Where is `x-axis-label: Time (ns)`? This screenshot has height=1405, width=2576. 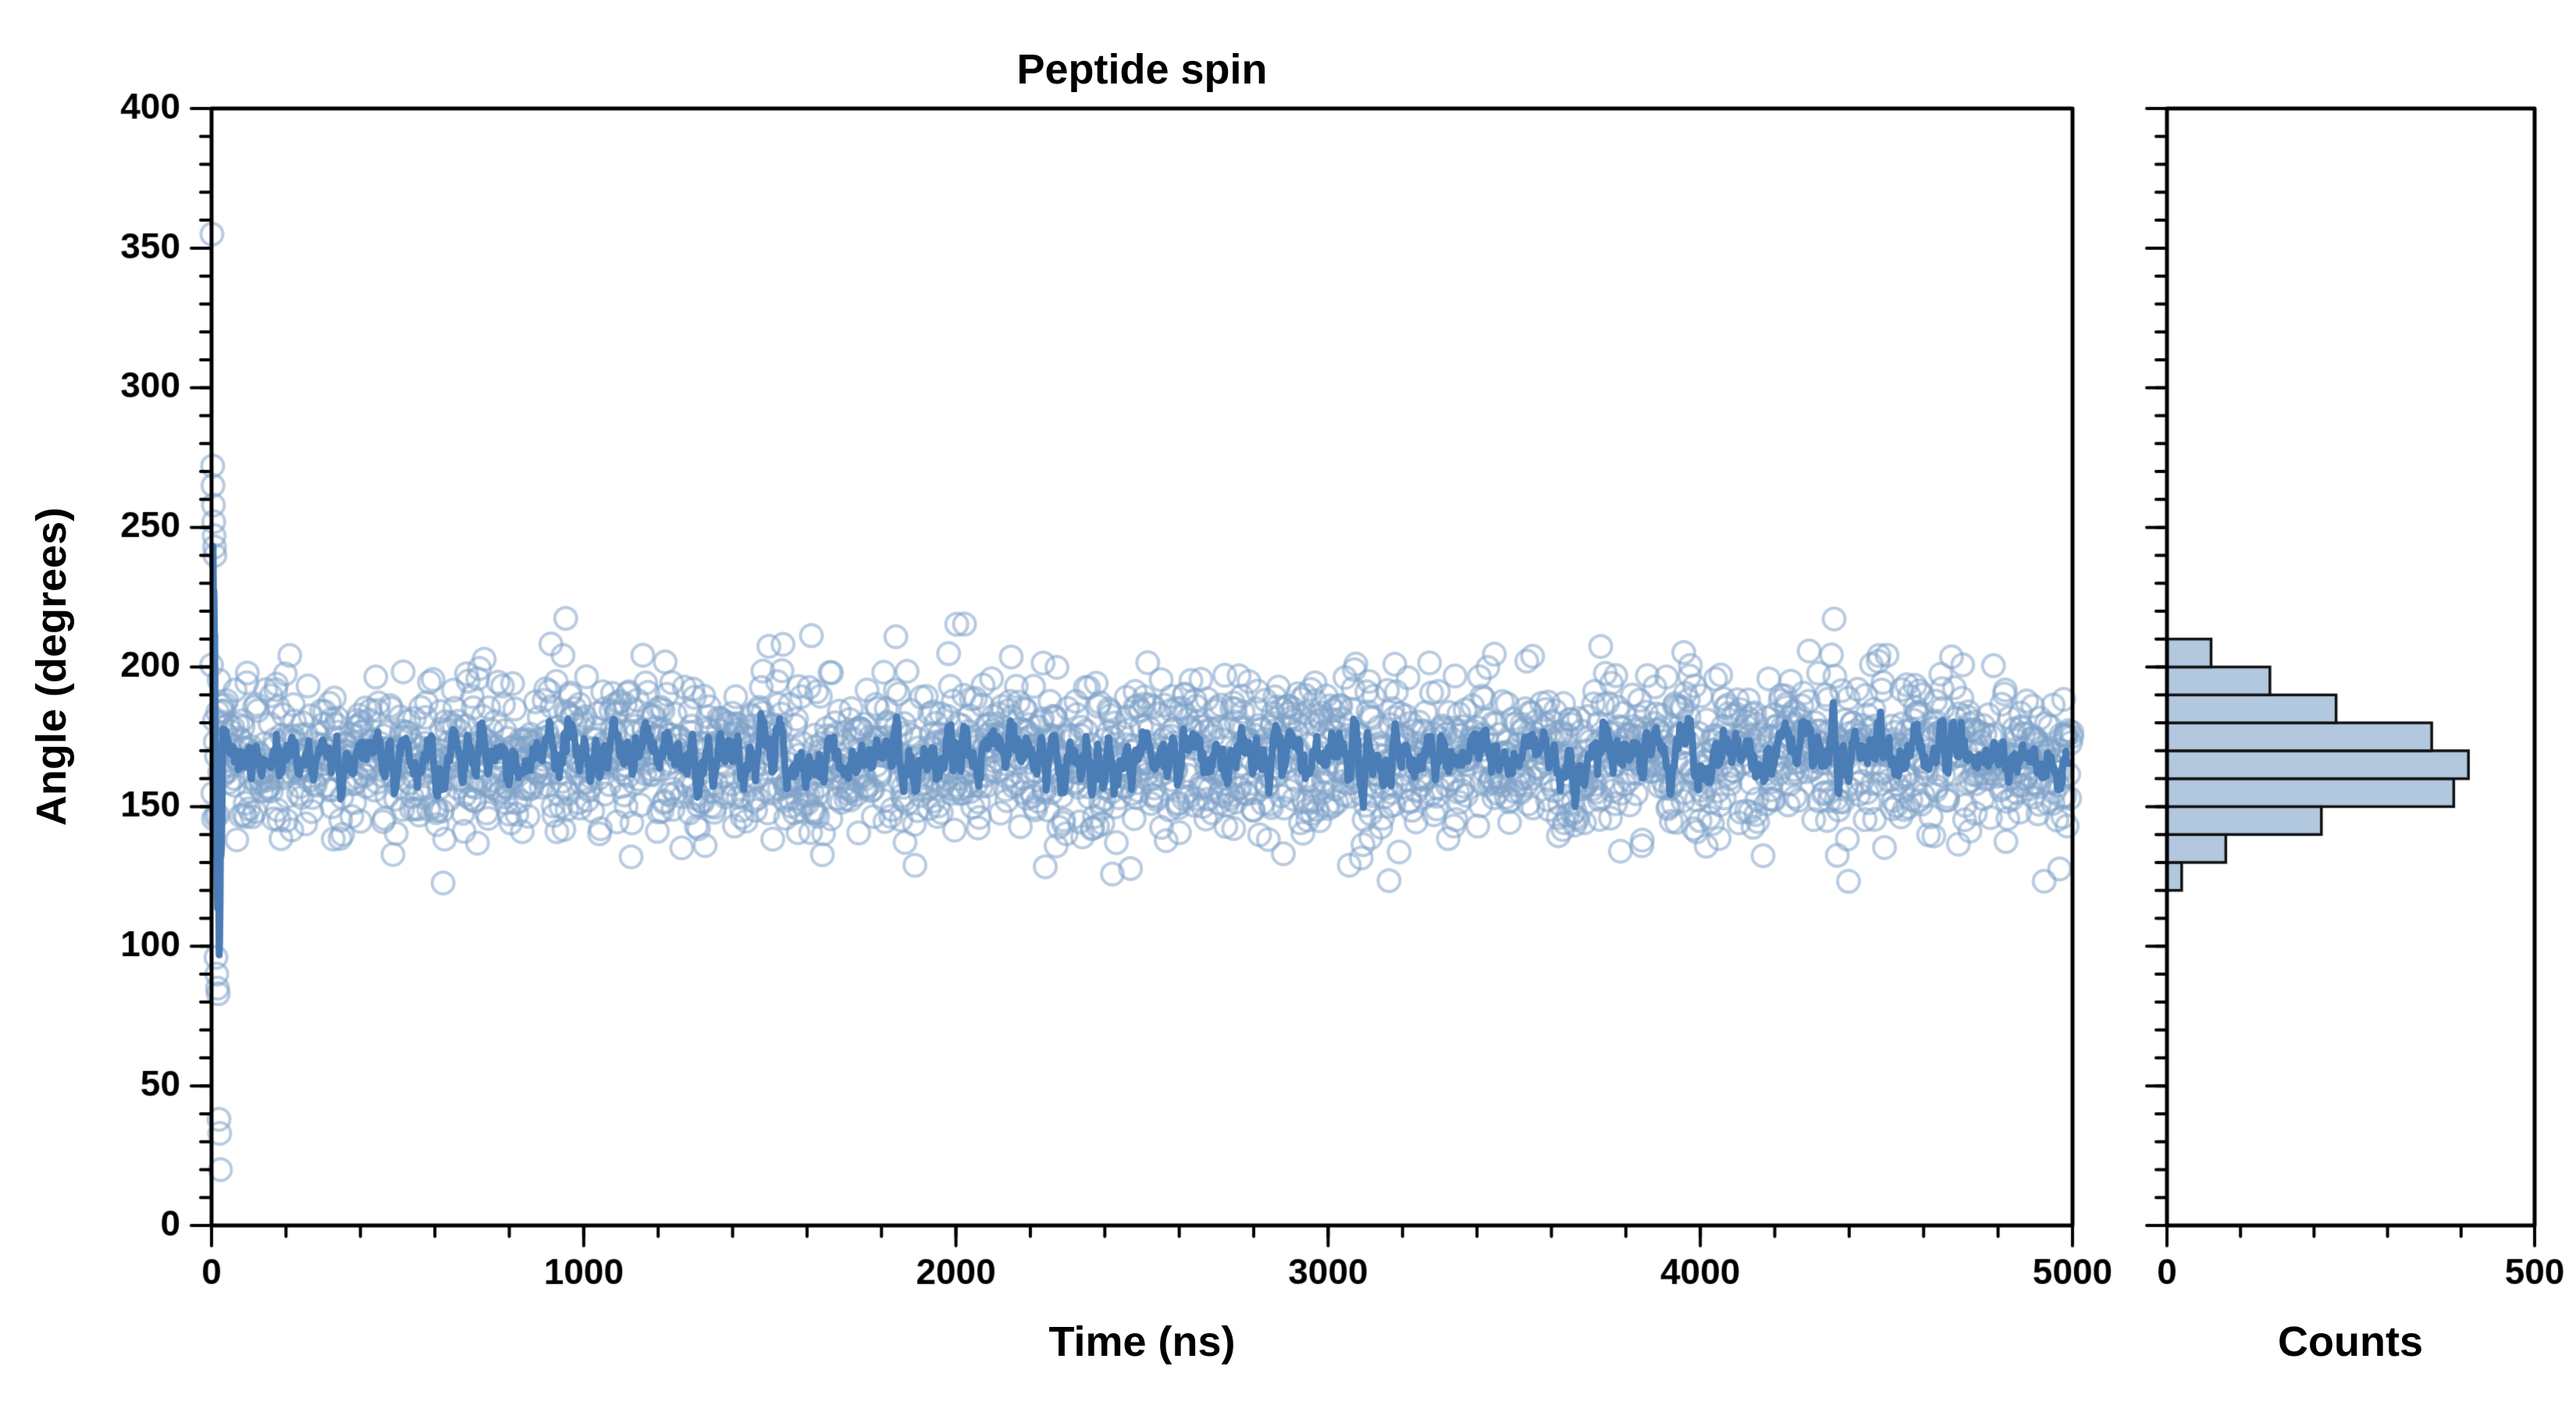 x-axis-label: Time (ns) is located at coordinates (1142, 1342).